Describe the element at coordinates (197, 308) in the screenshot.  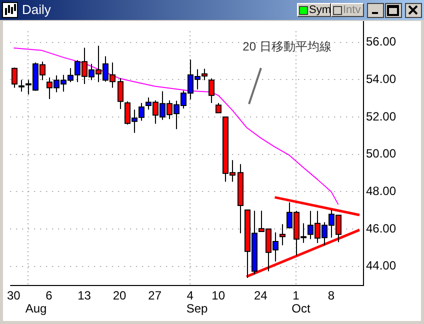
I see `text: Sep` at that location.